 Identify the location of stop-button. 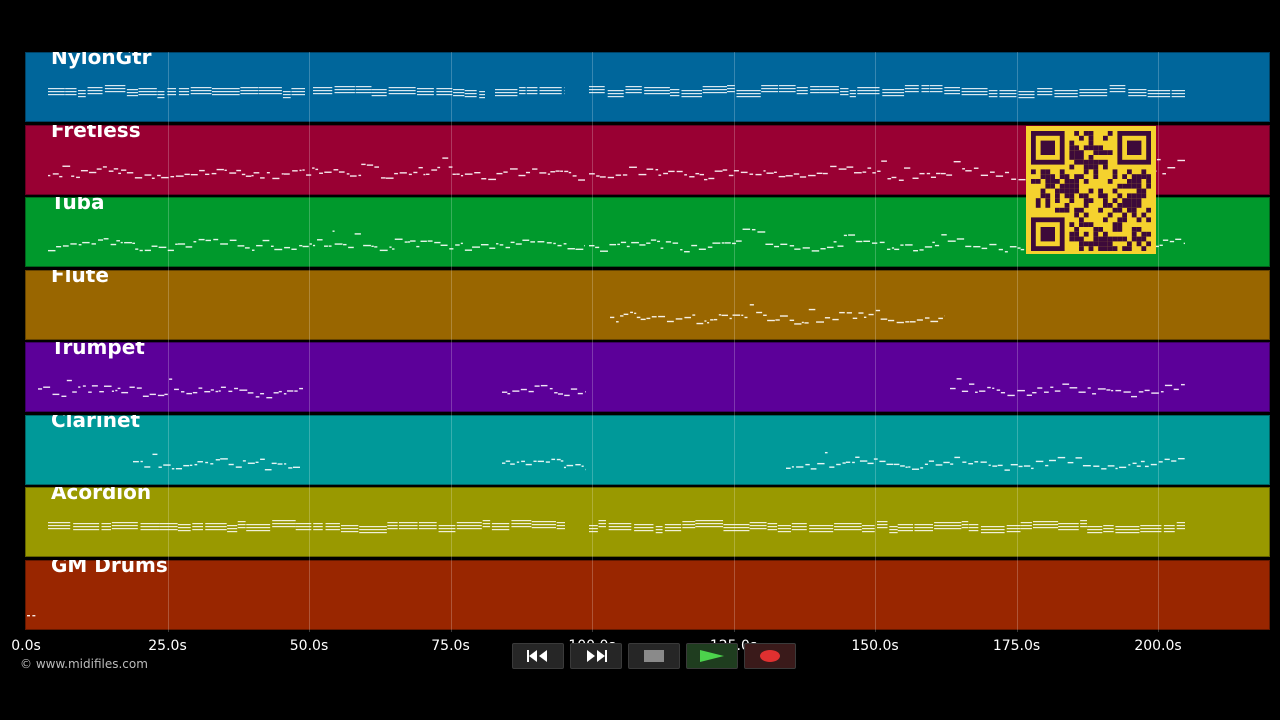
(654, 656).